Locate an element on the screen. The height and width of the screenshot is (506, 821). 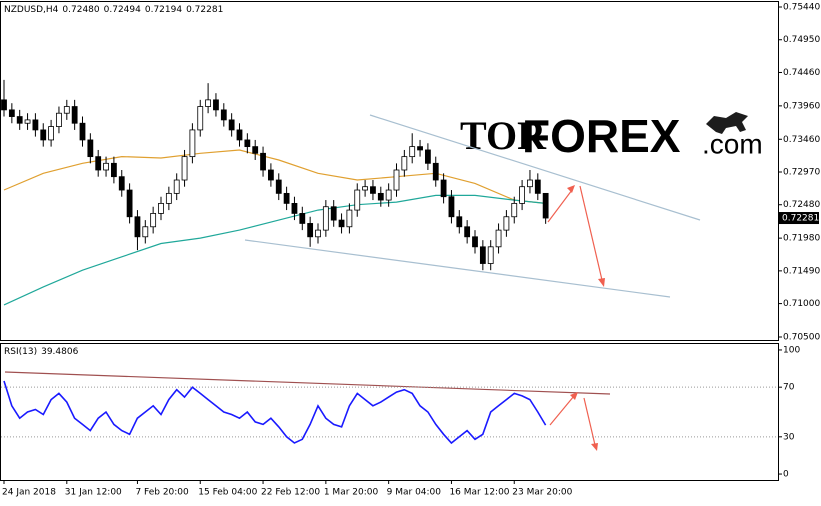
y-tick-label: 0.73960 is located at coordinates (801, 106).